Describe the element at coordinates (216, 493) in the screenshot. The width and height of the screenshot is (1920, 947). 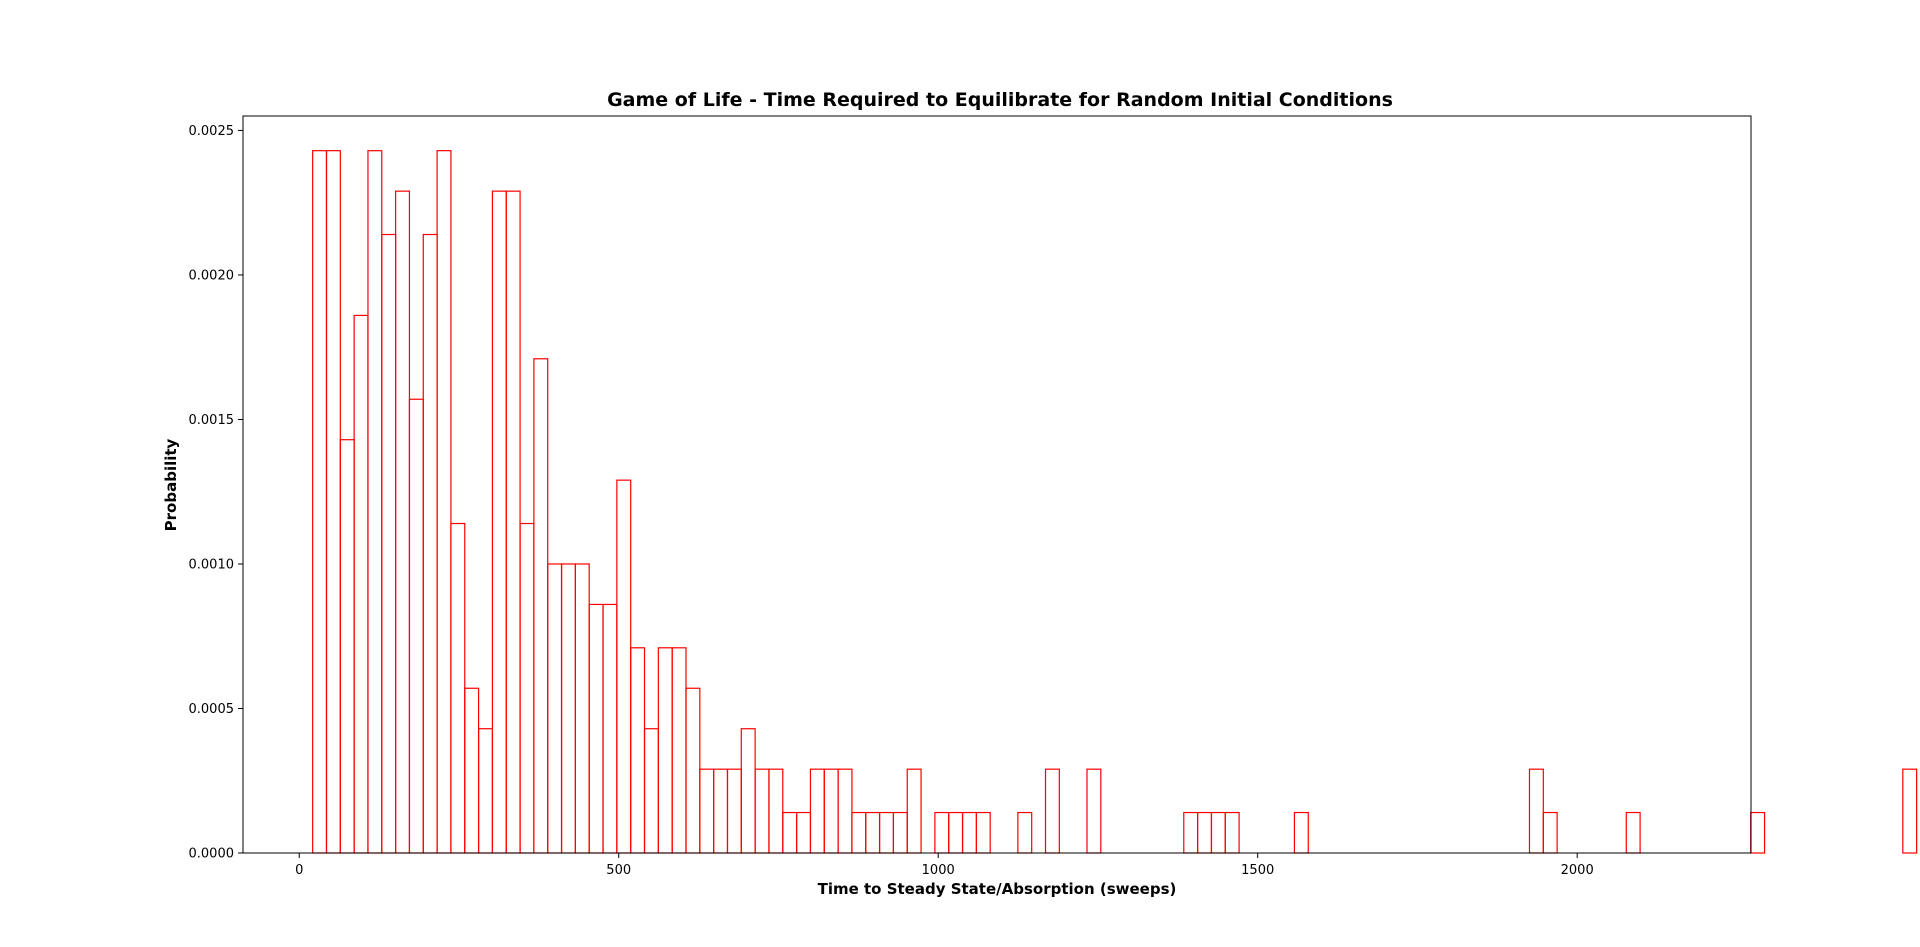
I see `y-axis-ticks: 0.0000 0.0005 0.0010 0.0015 0.0020 0.0025` at that location.